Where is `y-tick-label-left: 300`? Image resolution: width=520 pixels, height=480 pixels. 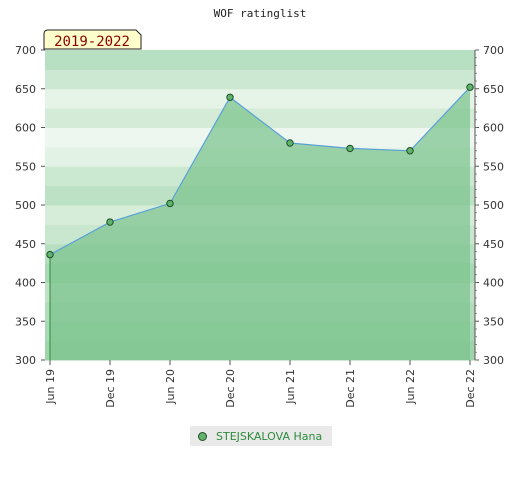
y-tick-label-left: 300 is located at coordinates (25, 360).